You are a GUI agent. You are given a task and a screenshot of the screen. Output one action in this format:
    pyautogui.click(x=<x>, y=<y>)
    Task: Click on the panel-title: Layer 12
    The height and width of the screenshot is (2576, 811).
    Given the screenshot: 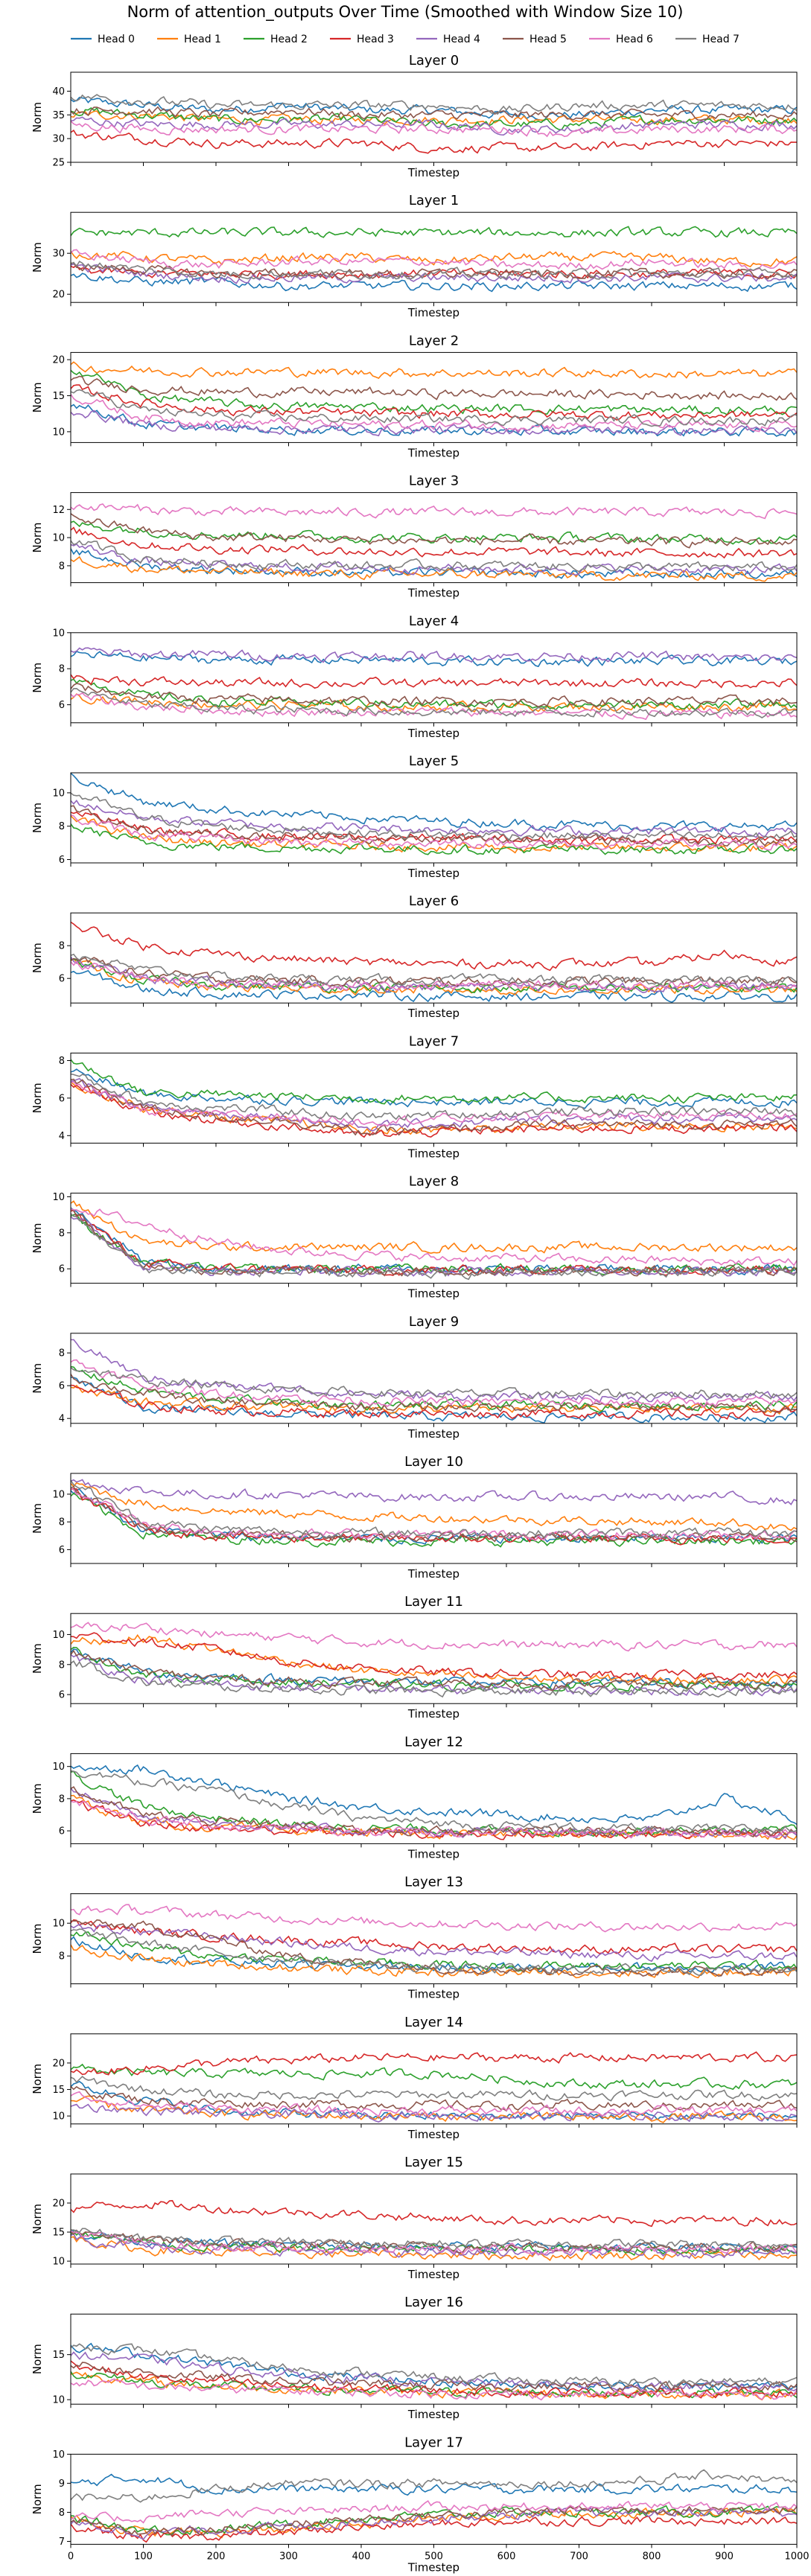 What is the action you would take?
    pyautogui.click(x=433, y=1742)
    